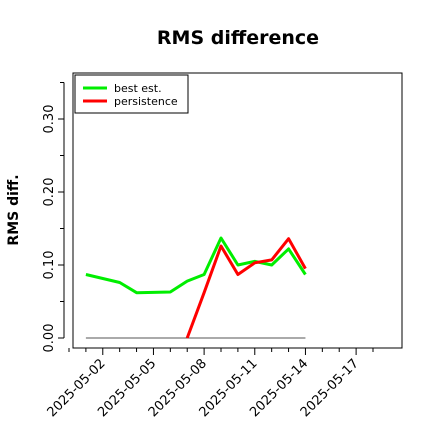  I want to click on y-axis: 0.00 0.10 0.20 0.30, so click(53, 217).